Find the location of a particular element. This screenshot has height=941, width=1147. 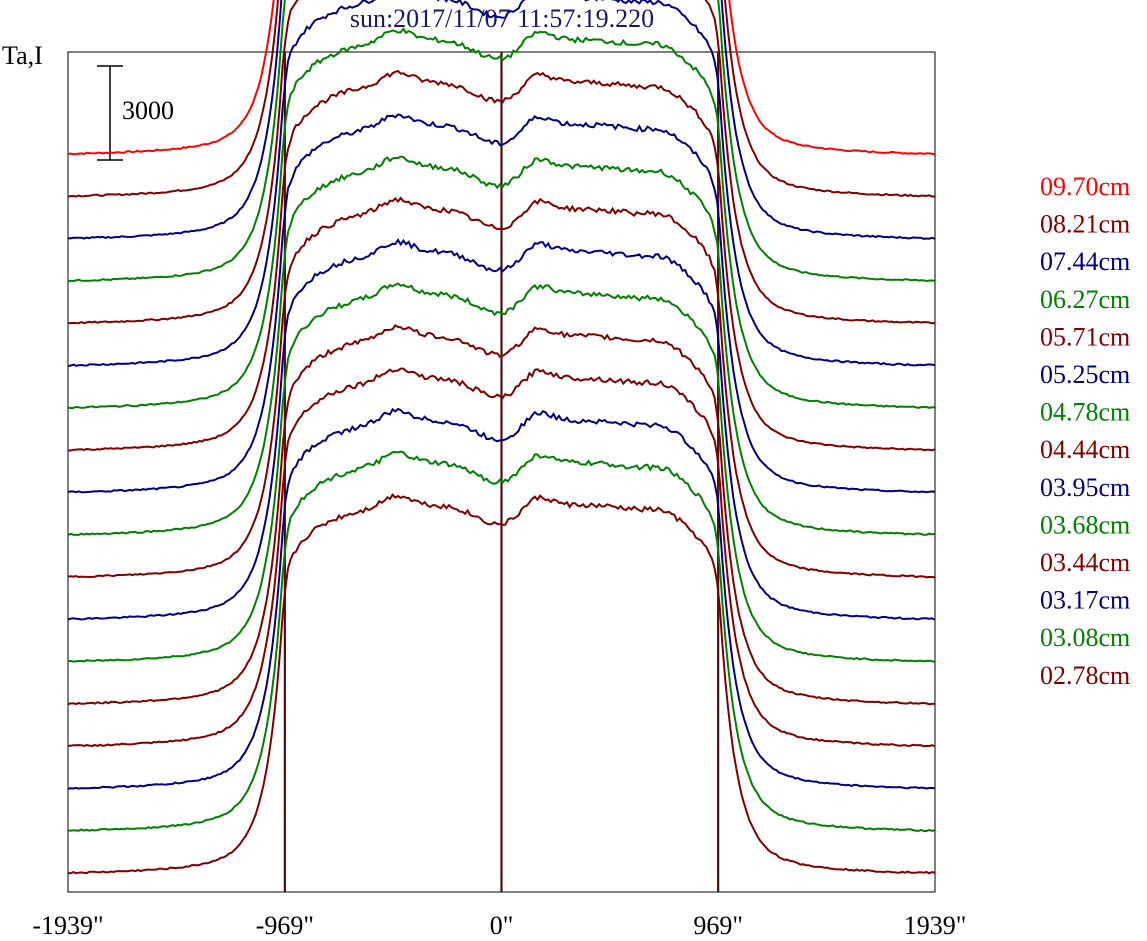

x-tick-label-4: 1939" is located at coordinates (935, 925).